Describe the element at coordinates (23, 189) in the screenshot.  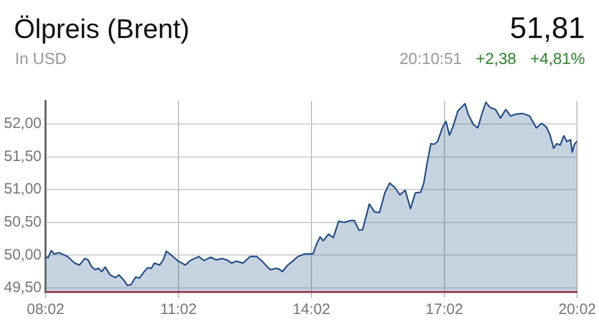
I see `y-tick-label: 51,00` at that location.